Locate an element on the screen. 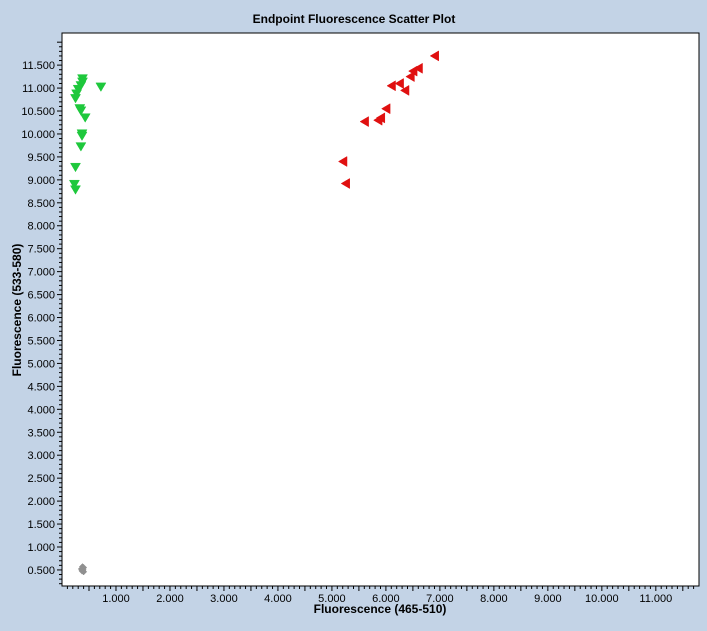 This screenshot has width=707, height=631. y-tick-label: 6.000 is located at coordinates (41, 319).